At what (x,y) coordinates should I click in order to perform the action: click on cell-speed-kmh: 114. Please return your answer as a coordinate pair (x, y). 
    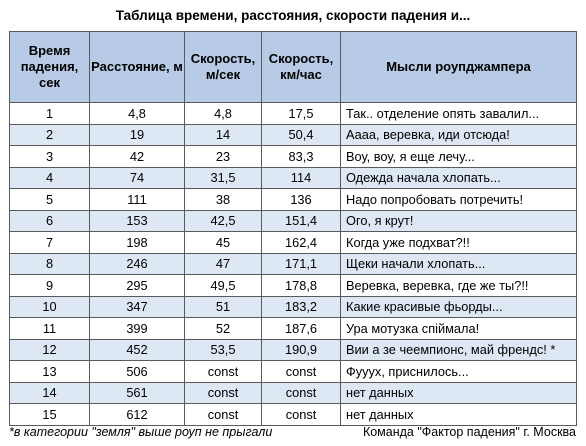
    Looking at the image, I should click on (301, 177).